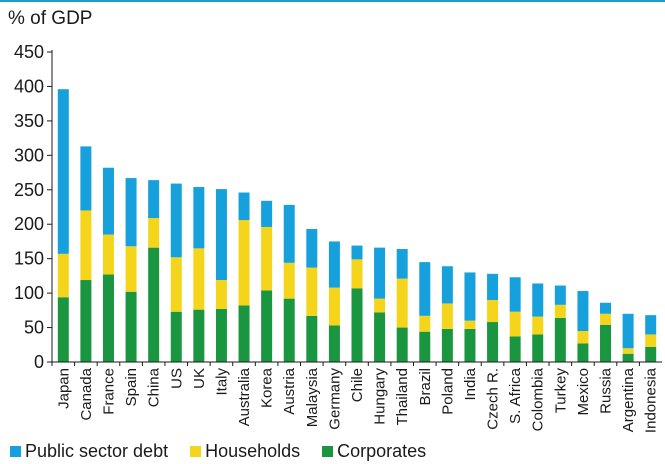 The height and width of the screenshot is (464, 665). Describe the element at coordinates (176, 378) in the screenshot. I see `x-tick-label-us: US` at that location.